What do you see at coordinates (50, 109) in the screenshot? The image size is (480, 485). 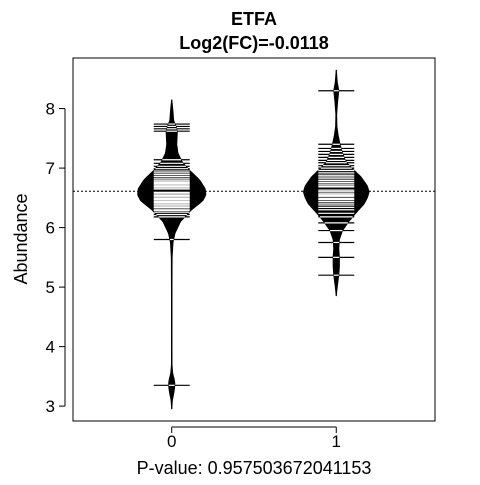 I see `y-tick-label: 8` at bounding box center [50, 109].